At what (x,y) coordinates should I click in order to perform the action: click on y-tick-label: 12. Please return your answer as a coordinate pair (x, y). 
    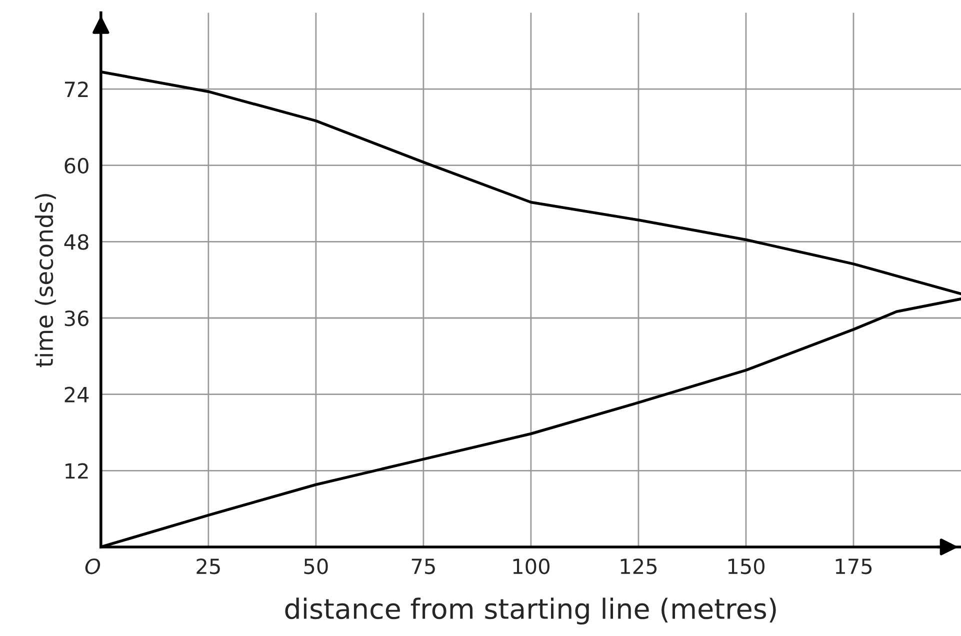
    Looking at the image, I should click on (77, 471).